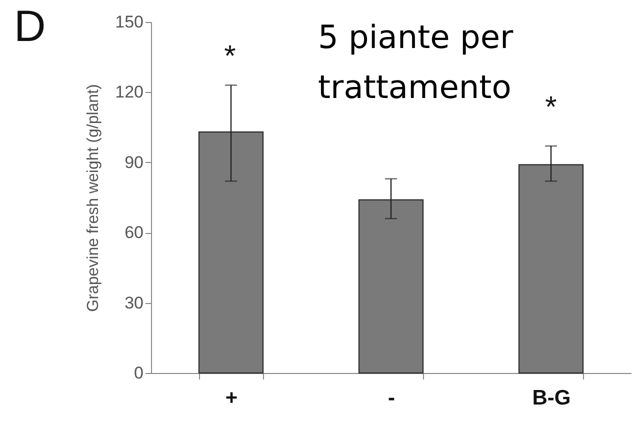 This screenshot has height=427, width=640. Describe the element at coordinates (134, 162) in the screenshot. I see `y-tick-label: 90` at that location.